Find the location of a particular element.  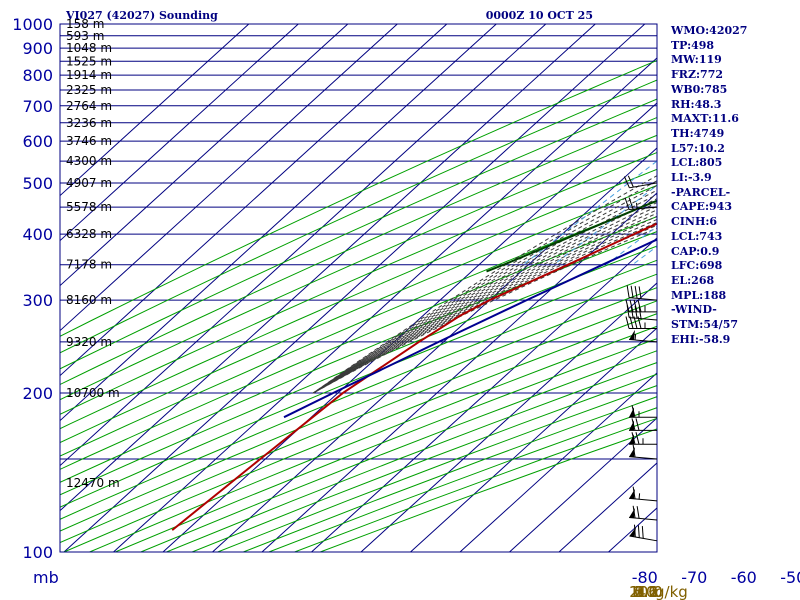

chart-title: VI027 (42027) Sounding is located at coordinates (142, 15).